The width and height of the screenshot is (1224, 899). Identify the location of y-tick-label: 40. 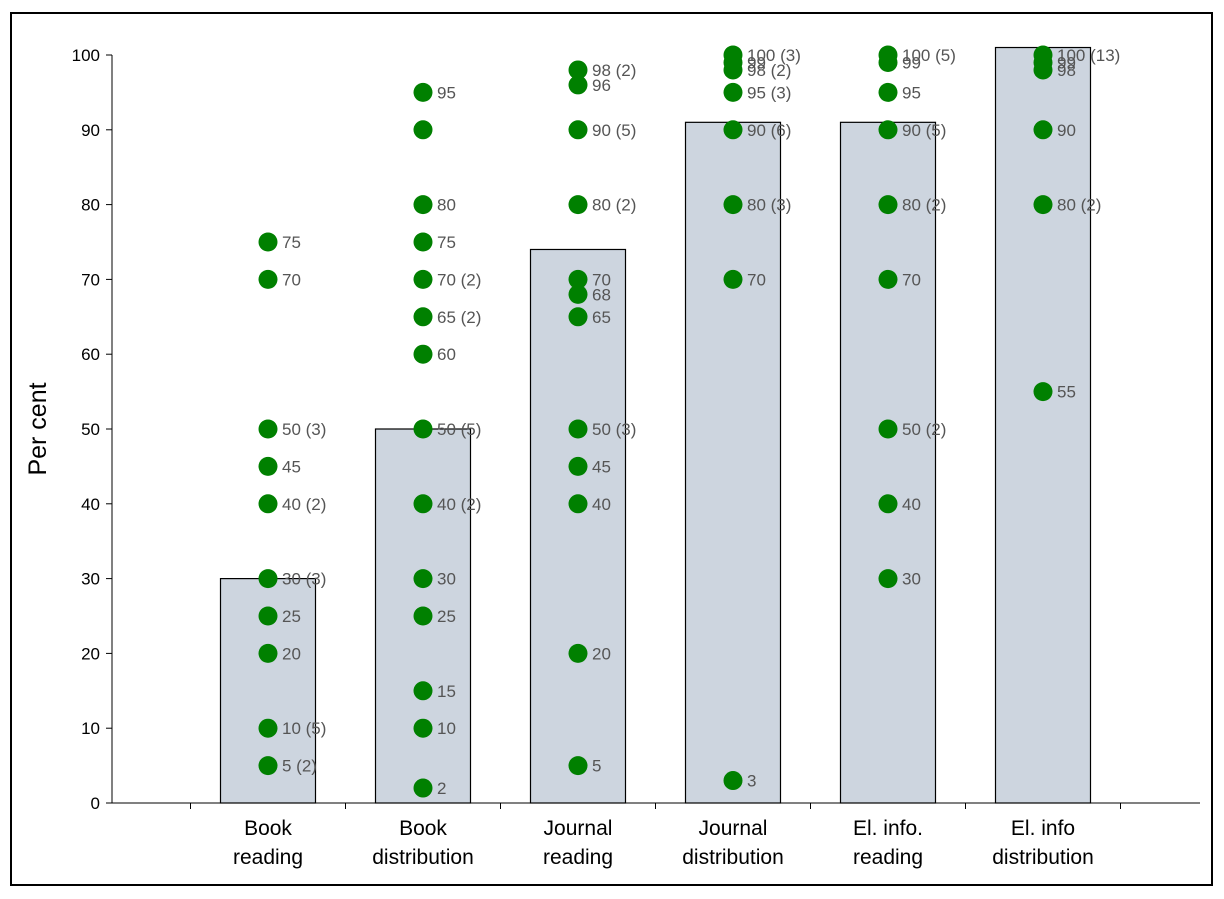
(90, 504).